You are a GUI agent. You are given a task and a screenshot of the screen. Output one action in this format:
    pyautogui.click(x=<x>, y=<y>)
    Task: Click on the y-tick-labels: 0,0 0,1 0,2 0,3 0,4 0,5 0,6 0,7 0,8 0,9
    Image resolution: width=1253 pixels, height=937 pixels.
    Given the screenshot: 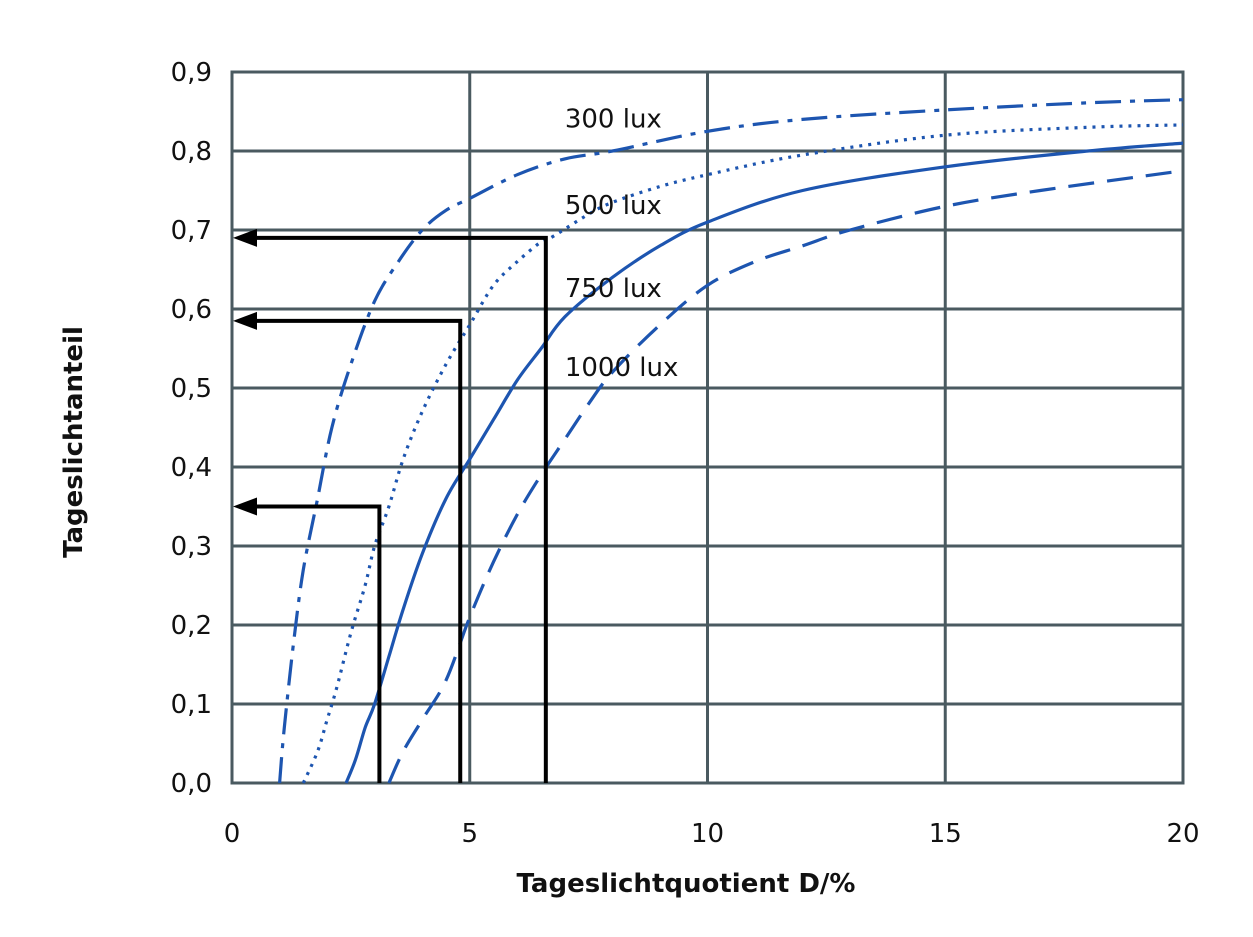 What is the action you would take?
    pyautogui.click(x=191, y=428)
    